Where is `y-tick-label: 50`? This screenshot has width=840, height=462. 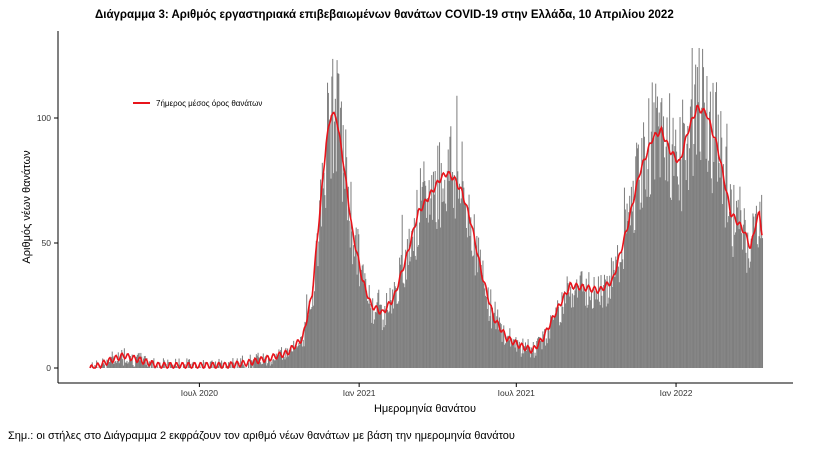
y-tick-label: 50 is located at coordinates (47, 243).